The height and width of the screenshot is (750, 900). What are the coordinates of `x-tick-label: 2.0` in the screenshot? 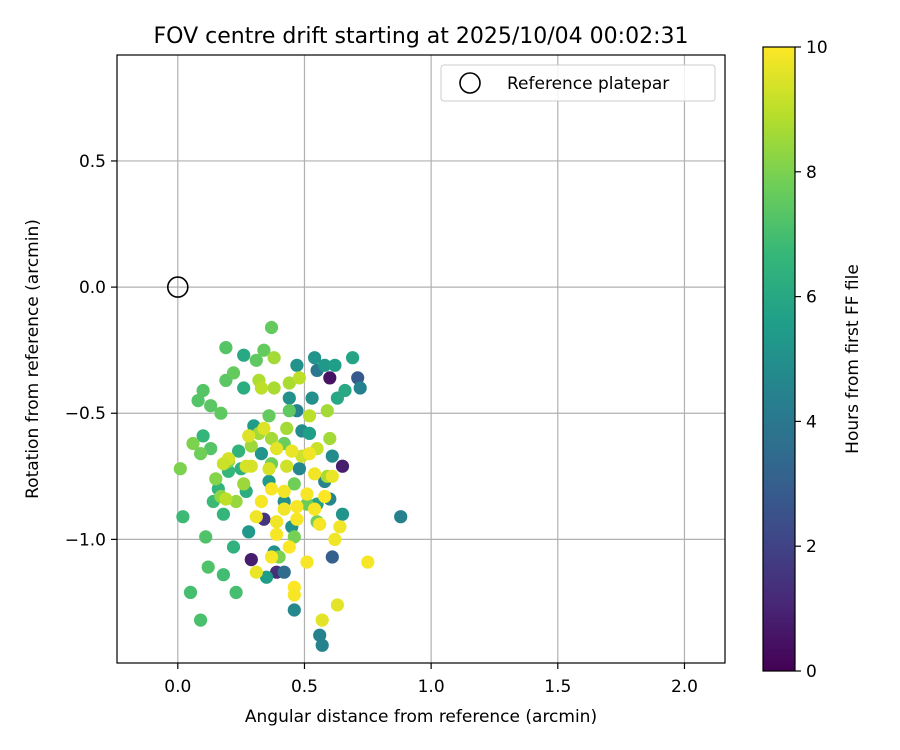 It's located at (684, 687).